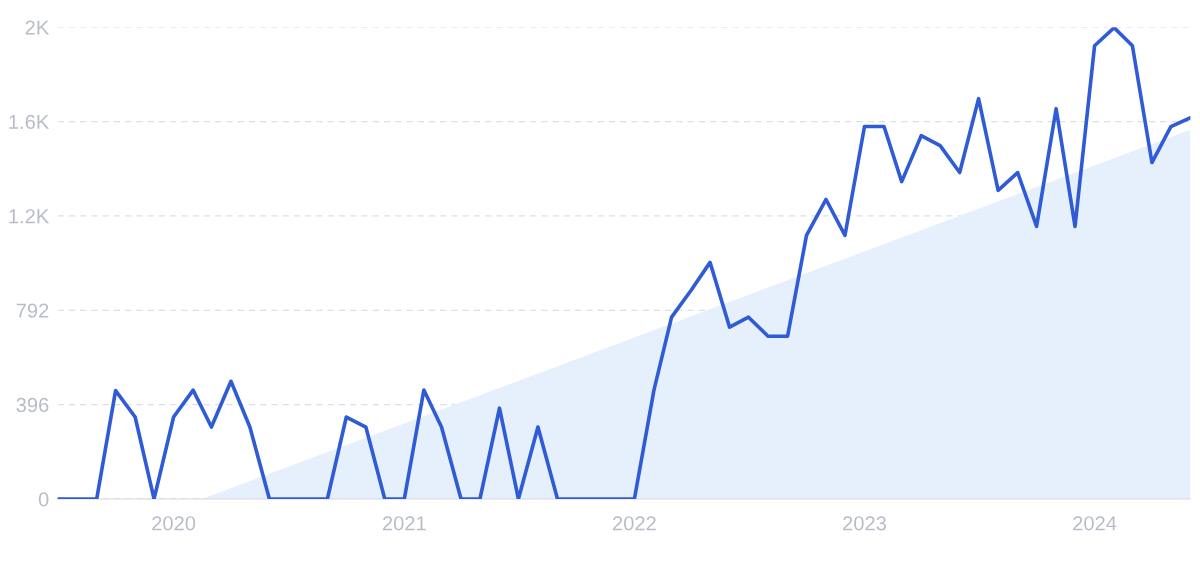  Describe the element at coordinates (634, 523) in the screenshot. I see `x-tick-label: 2022` at that location.